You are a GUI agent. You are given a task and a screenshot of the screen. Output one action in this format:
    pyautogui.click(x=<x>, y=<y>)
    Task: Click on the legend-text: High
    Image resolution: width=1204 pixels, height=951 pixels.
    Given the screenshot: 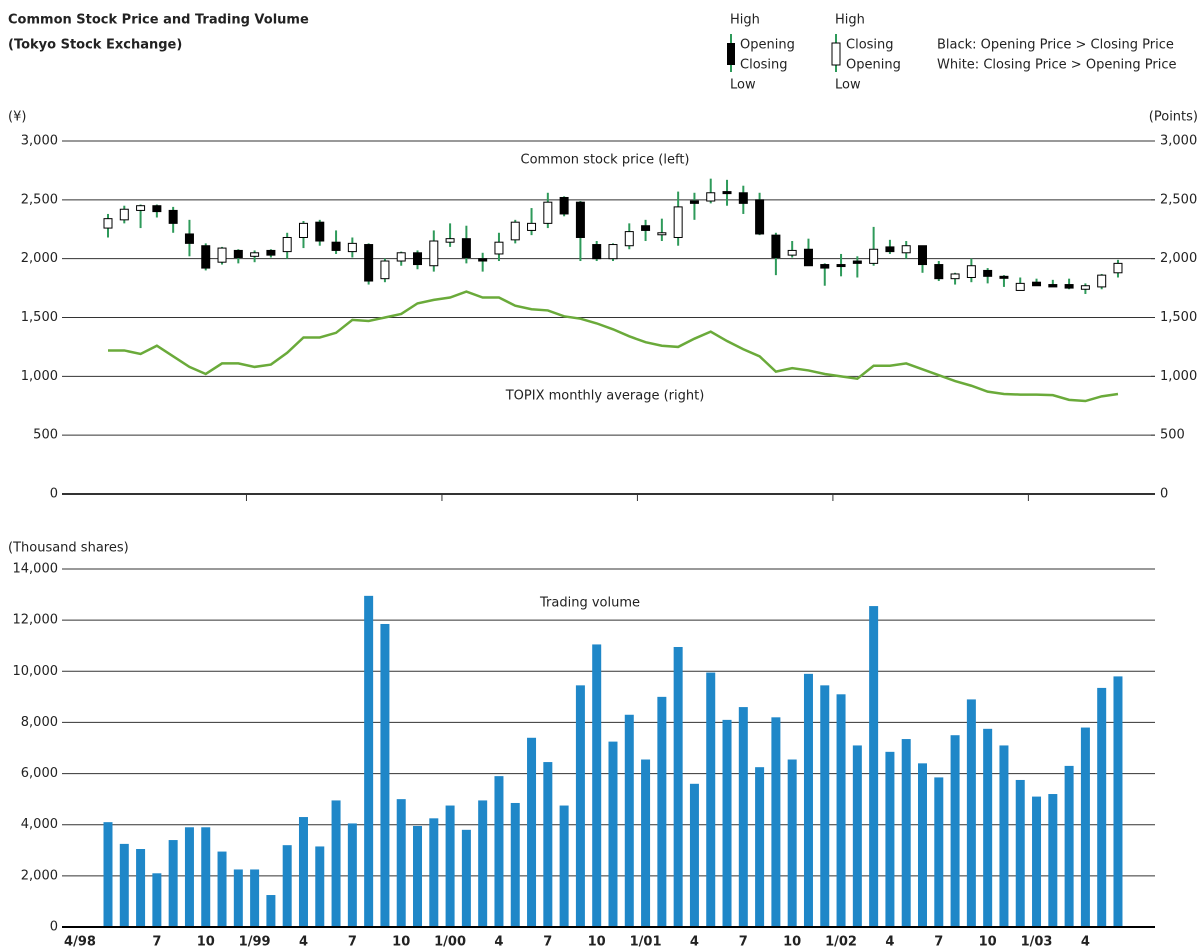 What is the action you would take?
    pyautogui.click(x=745, y=20)
    